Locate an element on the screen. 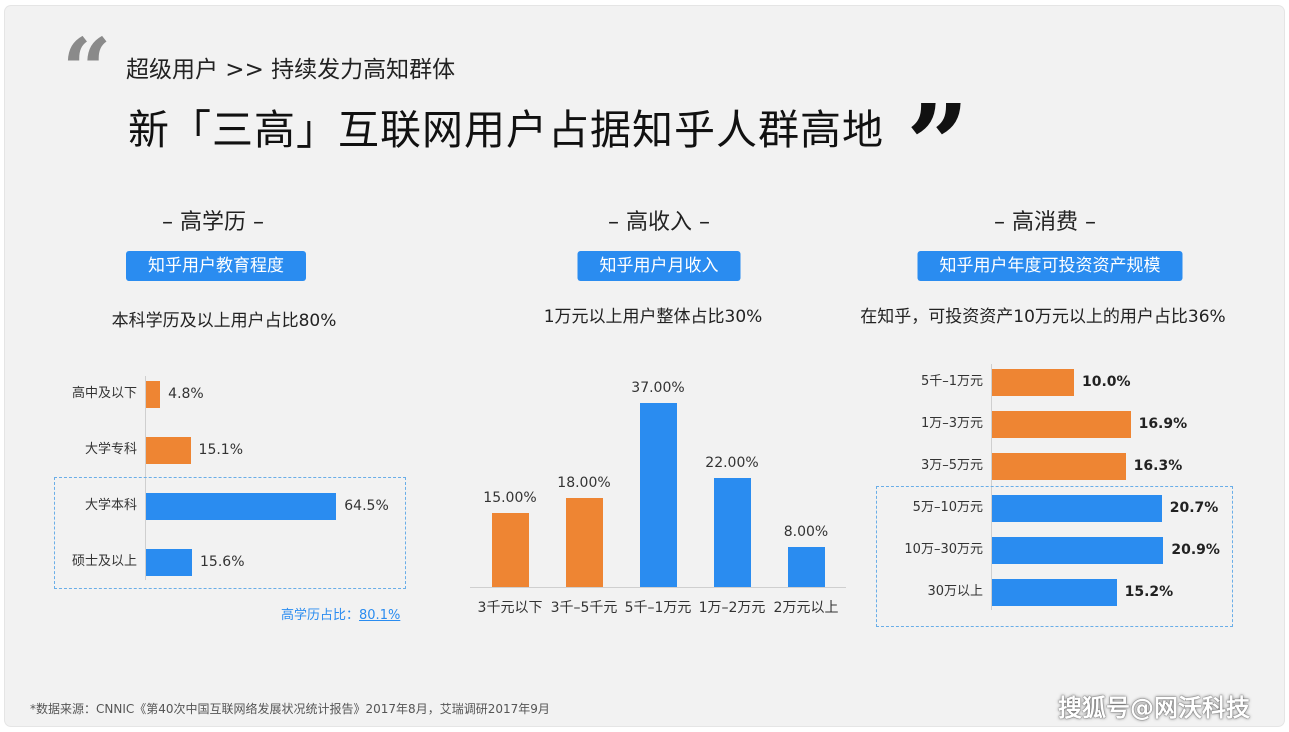 This screenshot has width=1289, height=732. education-highlight-prefix: 高学历占比： is located at coordinates (320, 615).